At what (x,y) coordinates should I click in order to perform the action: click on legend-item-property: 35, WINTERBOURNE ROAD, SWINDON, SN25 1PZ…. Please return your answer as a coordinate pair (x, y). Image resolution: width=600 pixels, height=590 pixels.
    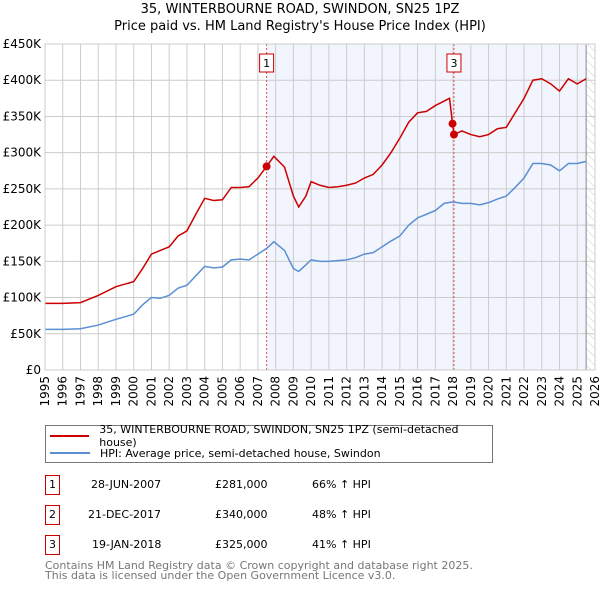
    Looking at the image, I should click on (271, 436).